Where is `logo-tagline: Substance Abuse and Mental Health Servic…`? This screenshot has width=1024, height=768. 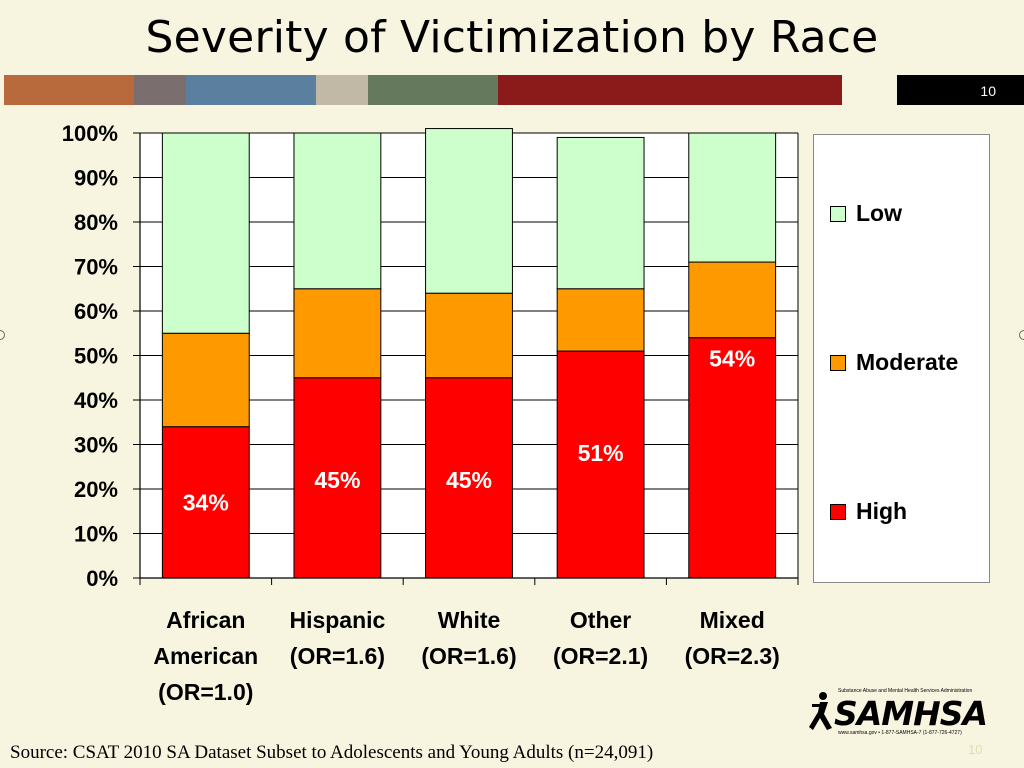 logo-tagline: Substance Abuse and Mental Health Servic… is located at coordinates (905, 691).